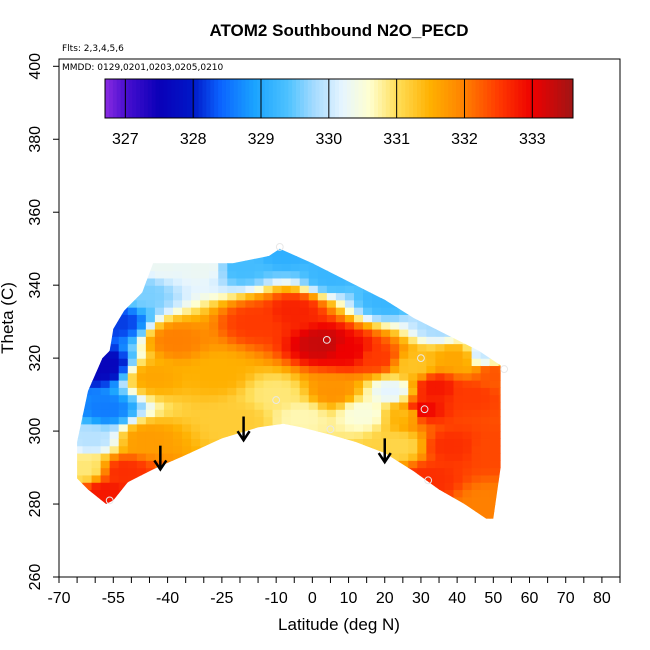 The height and width of the screenshot is (650, 650). Describe the element at coordinates (8, 318) in the screenshot. I see `y-axis-label: Theta (C)` at that location.